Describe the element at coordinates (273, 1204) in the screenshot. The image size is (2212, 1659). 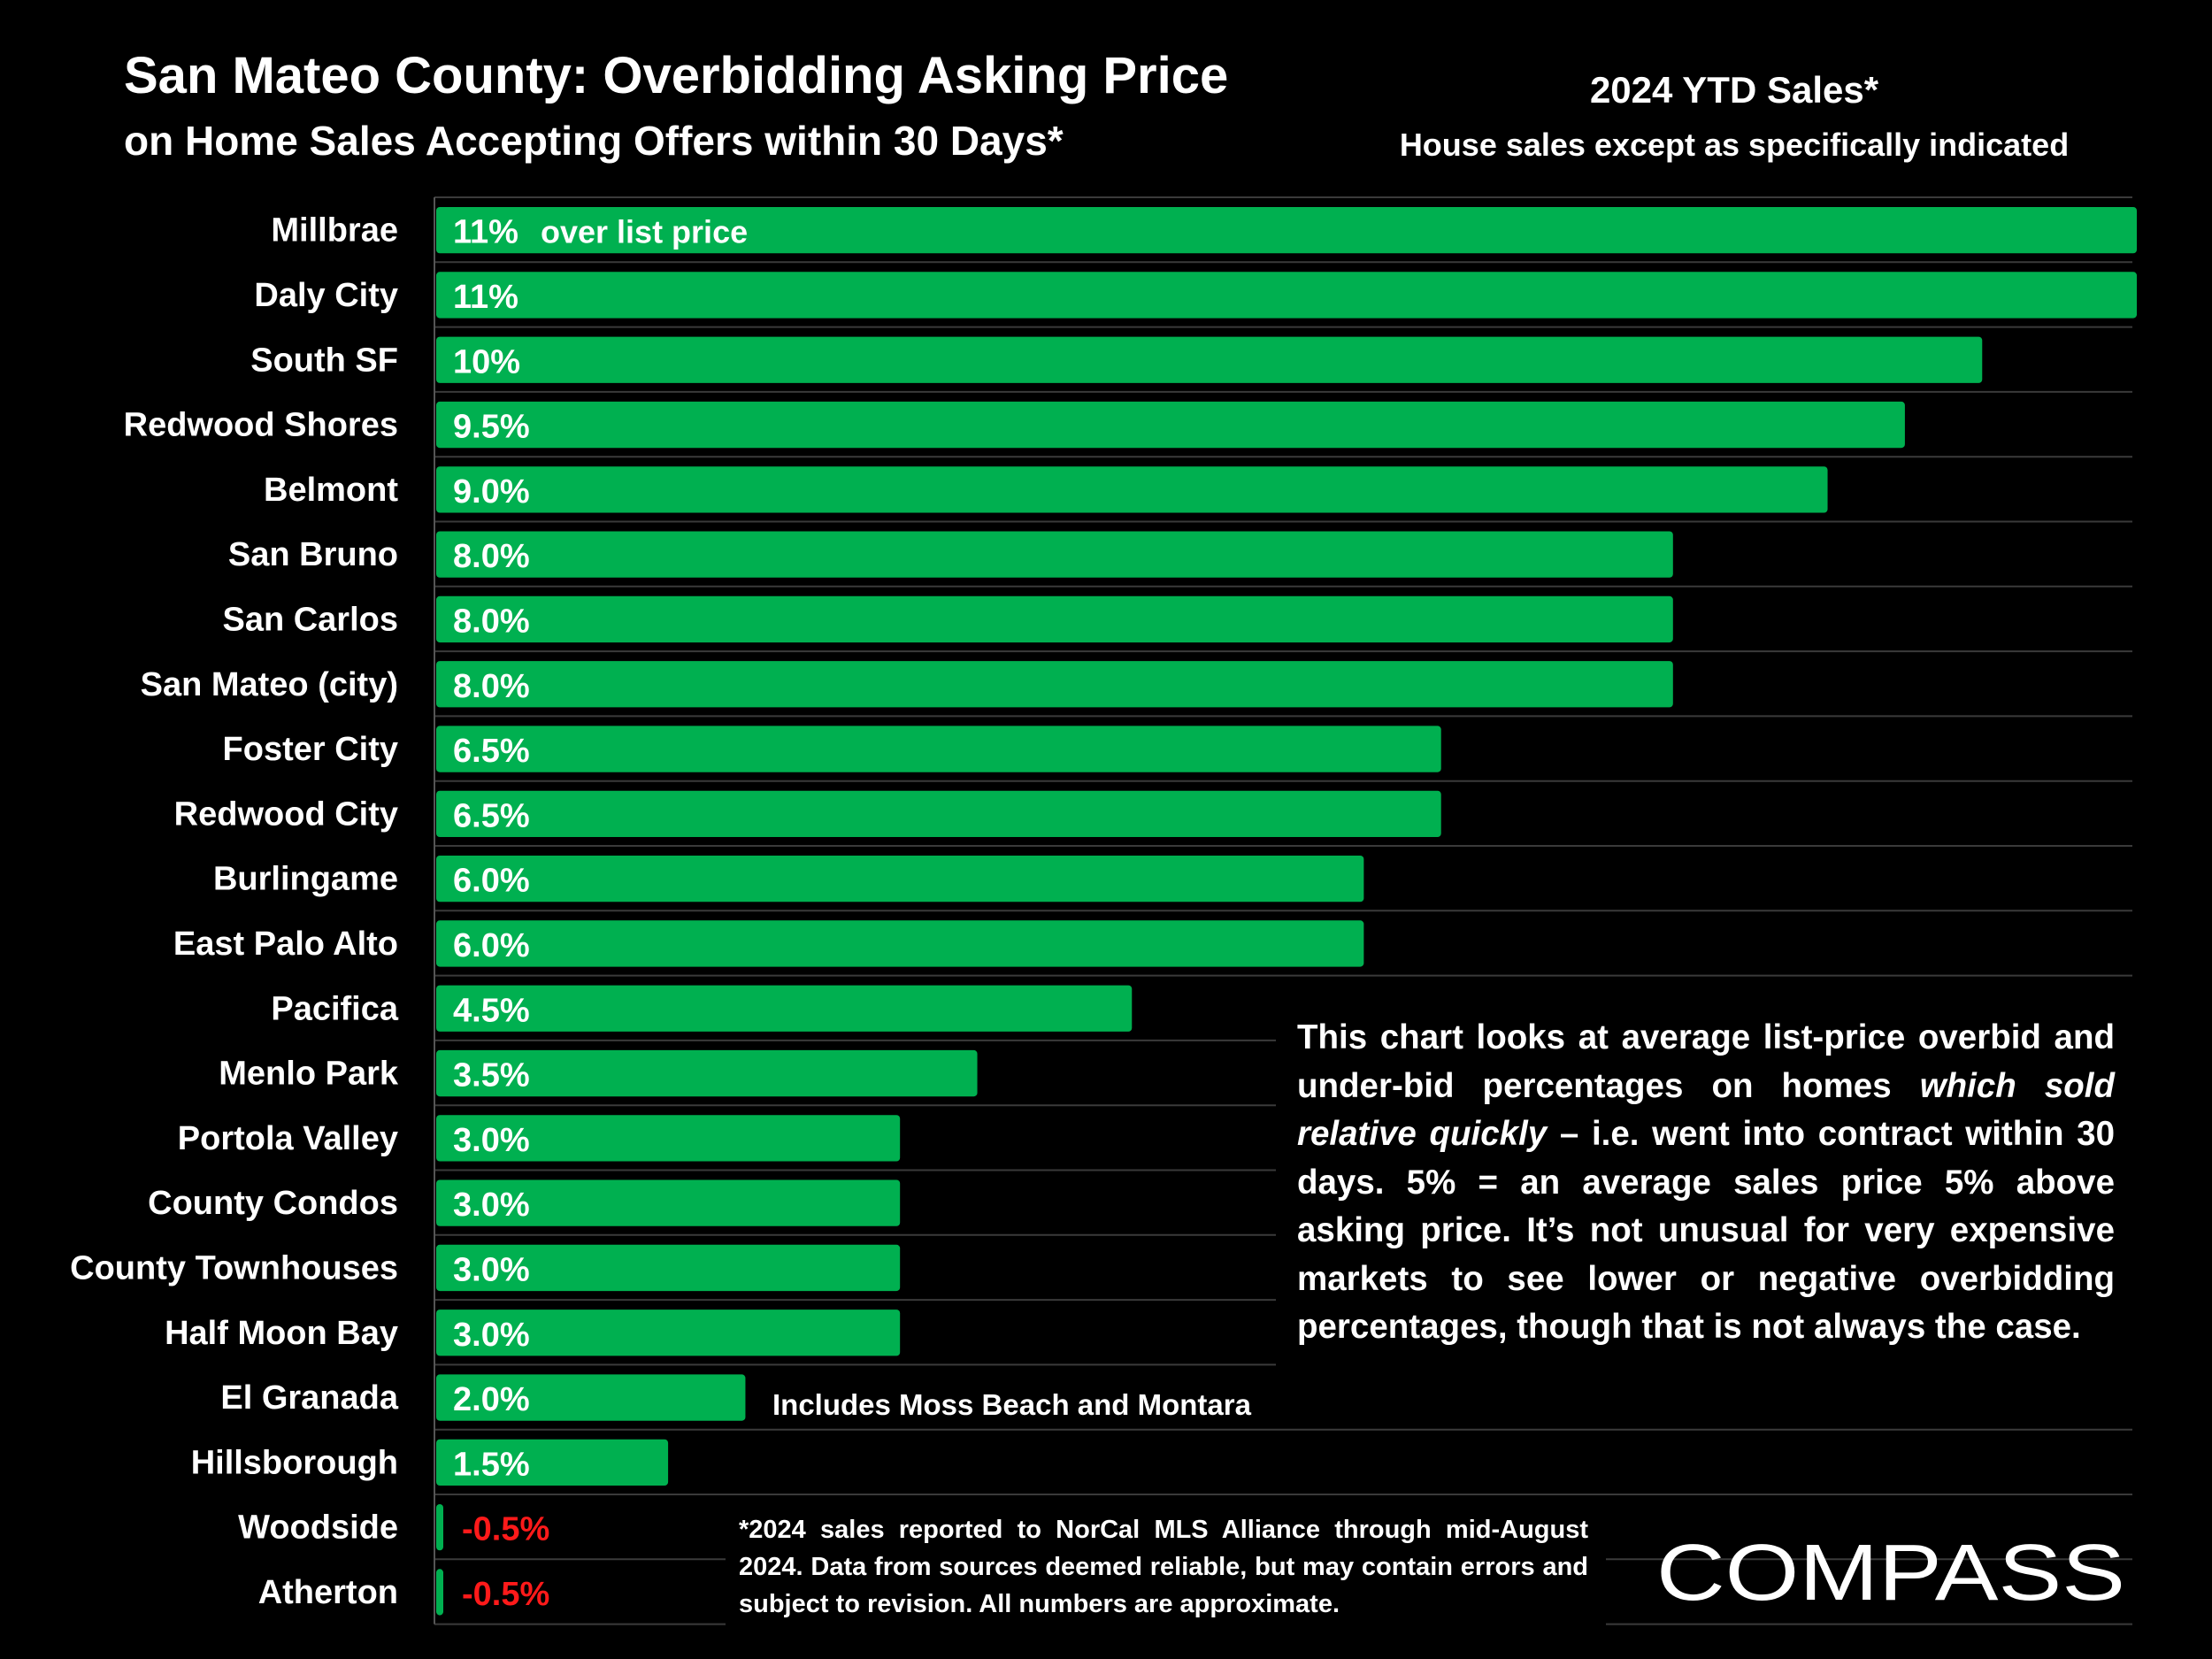
I see `category-label: County Condos` at that location.